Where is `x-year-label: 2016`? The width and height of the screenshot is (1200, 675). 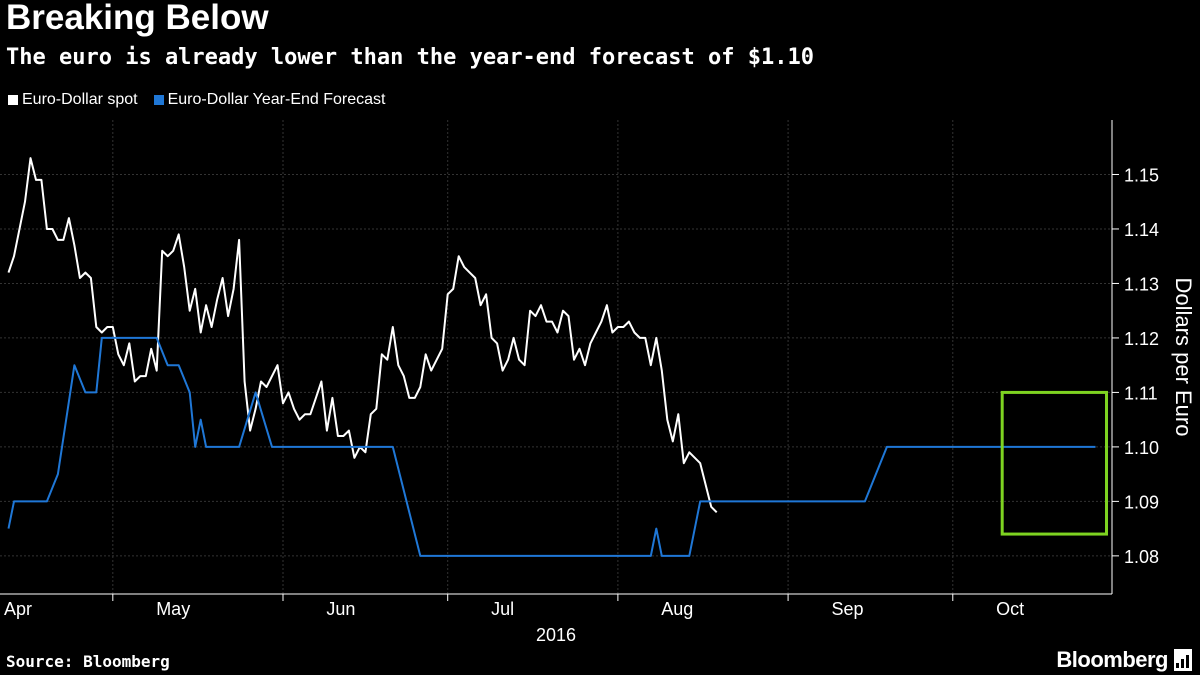 x-year-label: 2016 is located at coordinates (556, 635).